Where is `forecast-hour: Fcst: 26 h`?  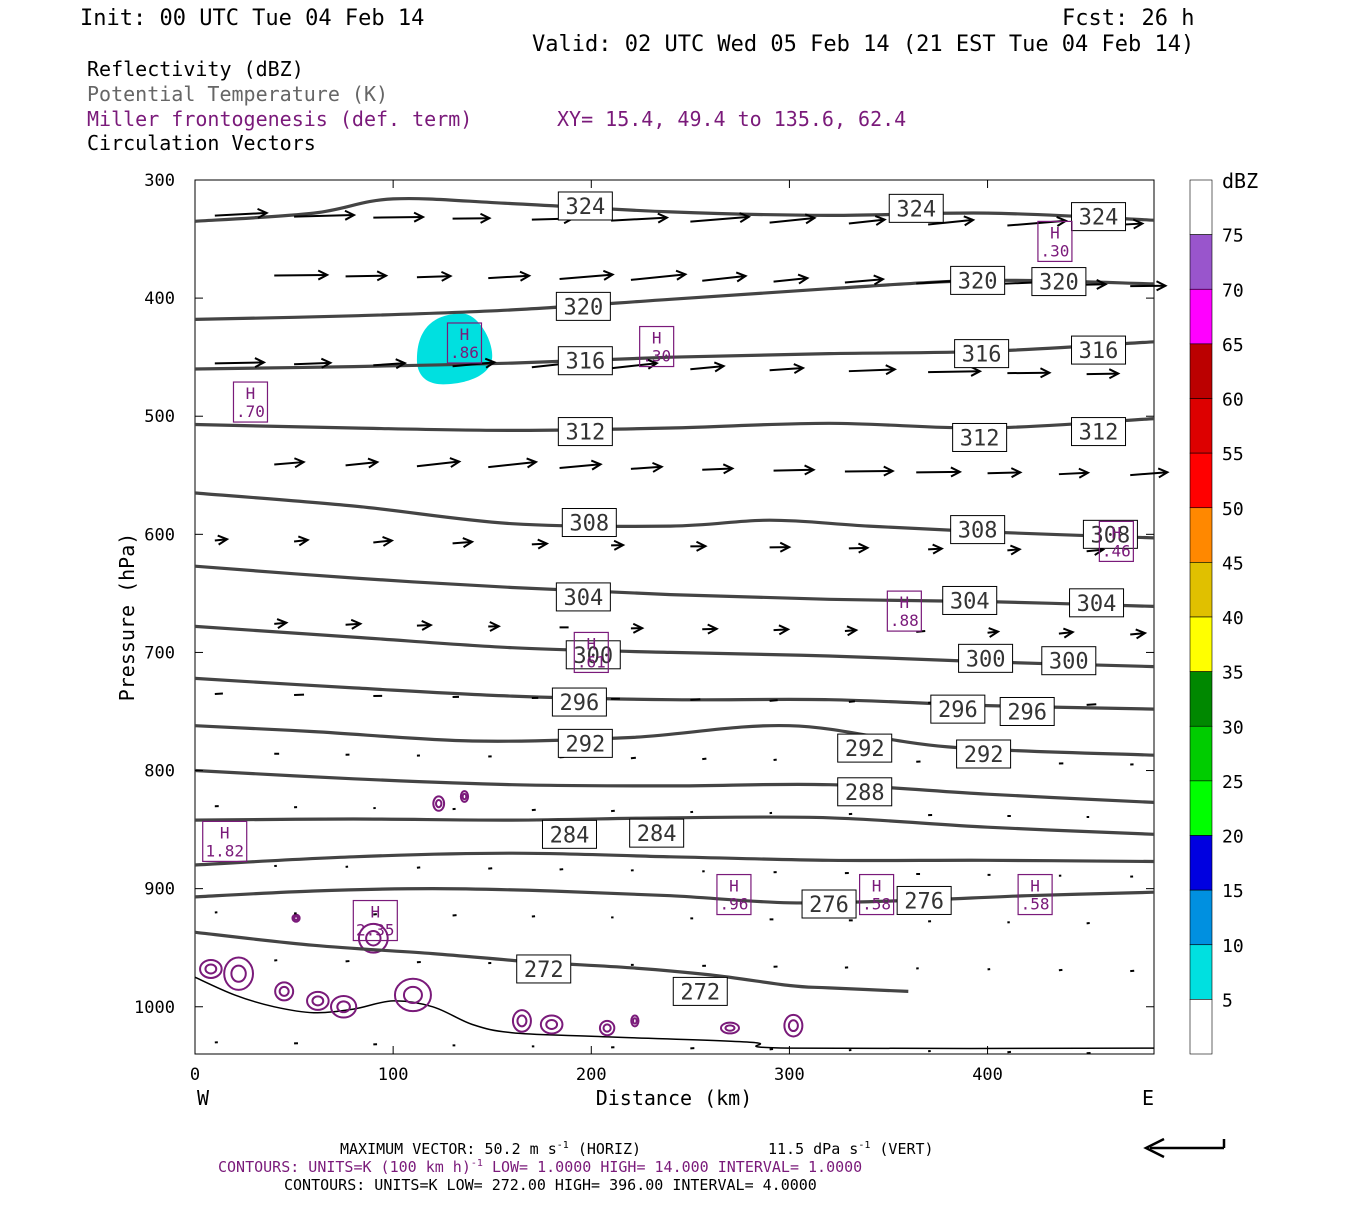
forecast-hour: Fcst: 26 h is located at coordinates (1128, 18).